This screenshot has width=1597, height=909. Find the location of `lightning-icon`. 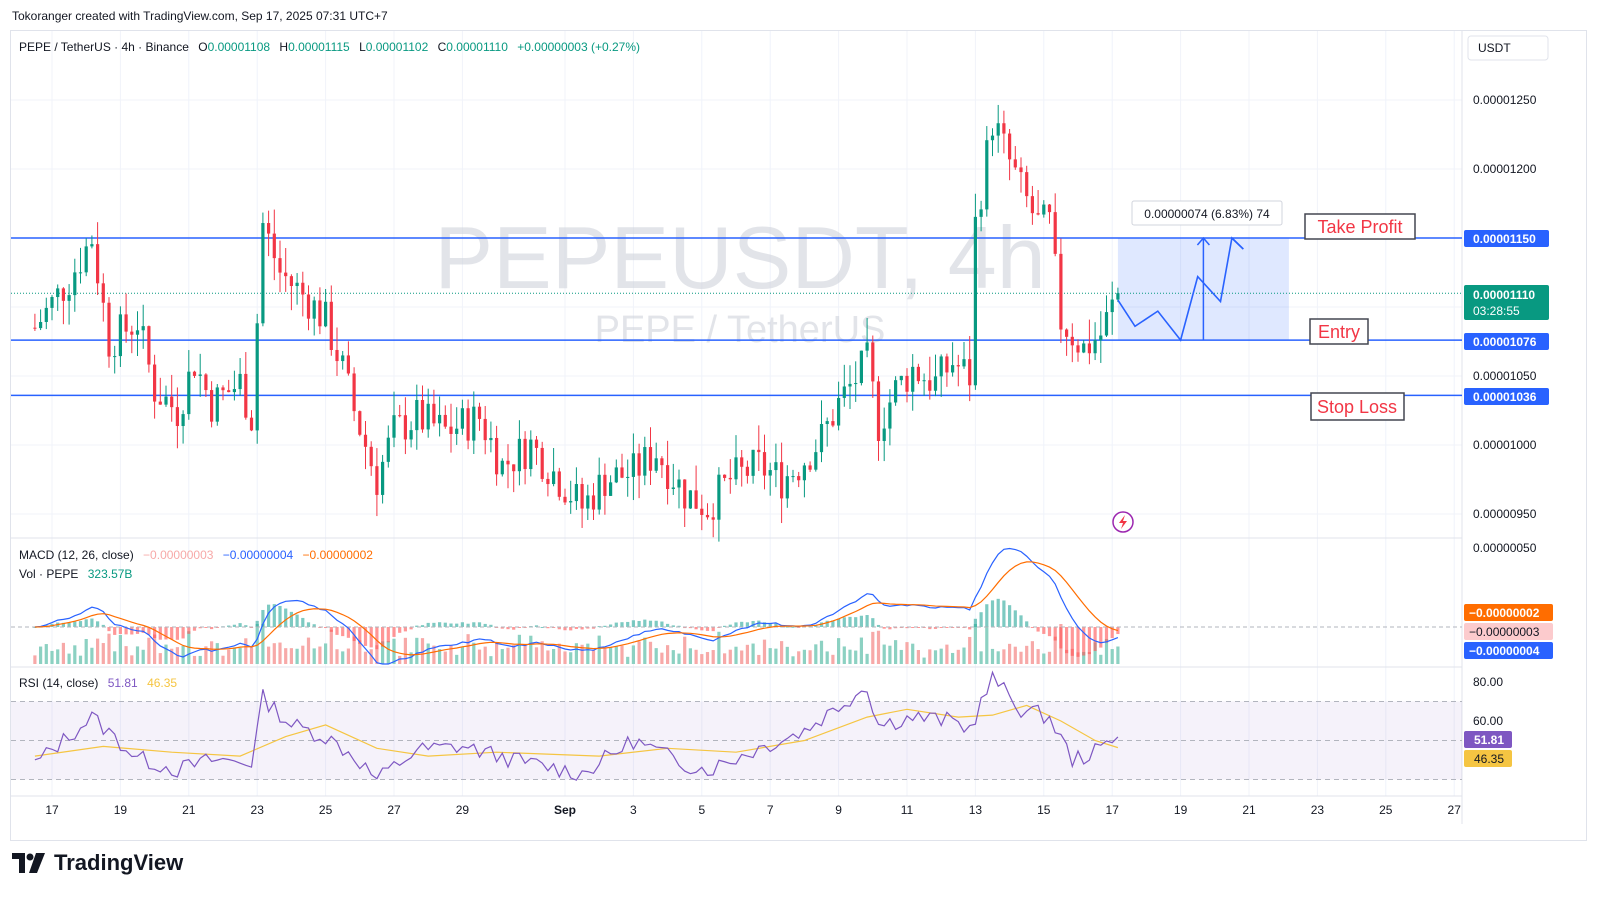

lightning-icon is located at coordinates (1123, 522).